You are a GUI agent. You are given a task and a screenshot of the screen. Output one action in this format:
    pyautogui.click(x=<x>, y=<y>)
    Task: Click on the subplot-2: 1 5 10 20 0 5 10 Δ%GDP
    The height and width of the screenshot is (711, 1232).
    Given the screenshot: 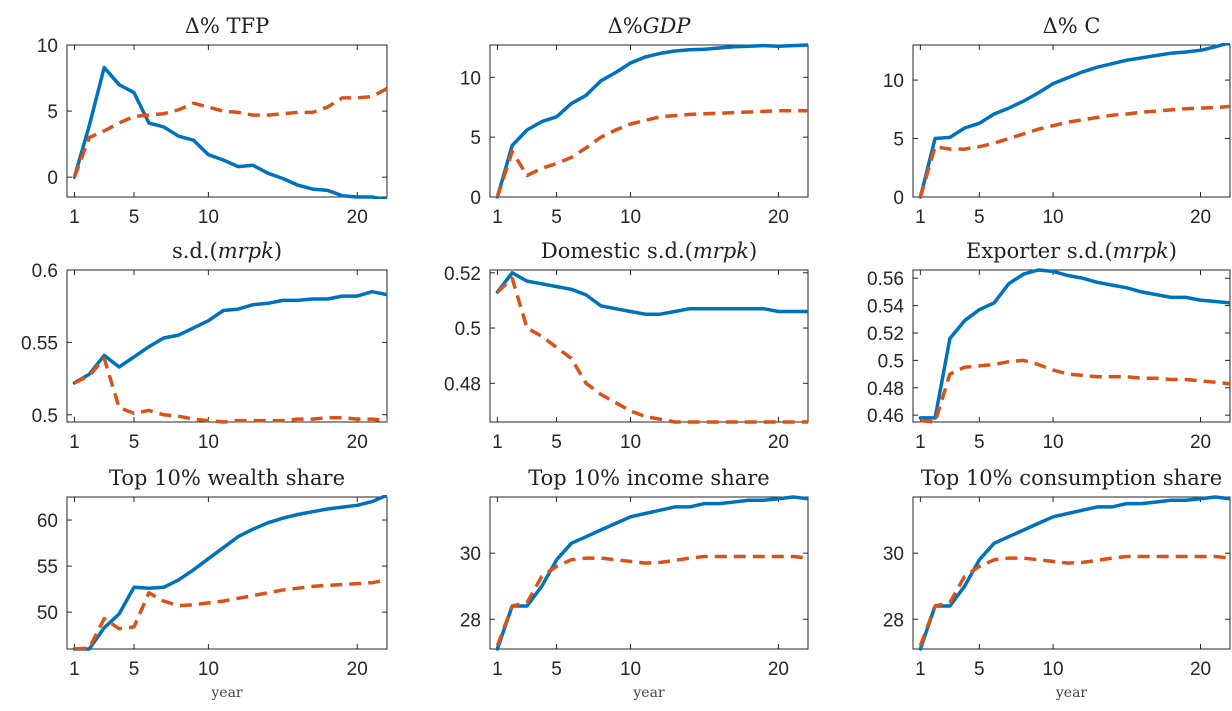 What is the action you would take?
    pyautogui.click(x=634, y=121)
    